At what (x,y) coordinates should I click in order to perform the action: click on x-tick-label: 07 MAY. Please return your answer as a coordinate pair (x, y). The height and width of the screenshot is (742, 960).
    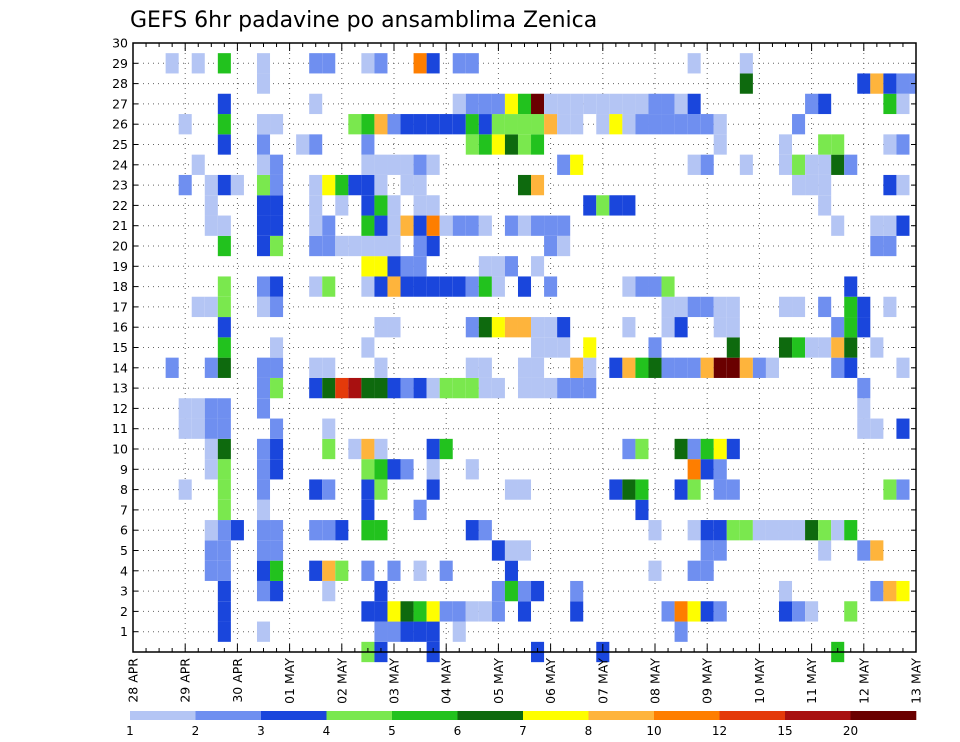
    Looking at the image, I should click on (602, 681).